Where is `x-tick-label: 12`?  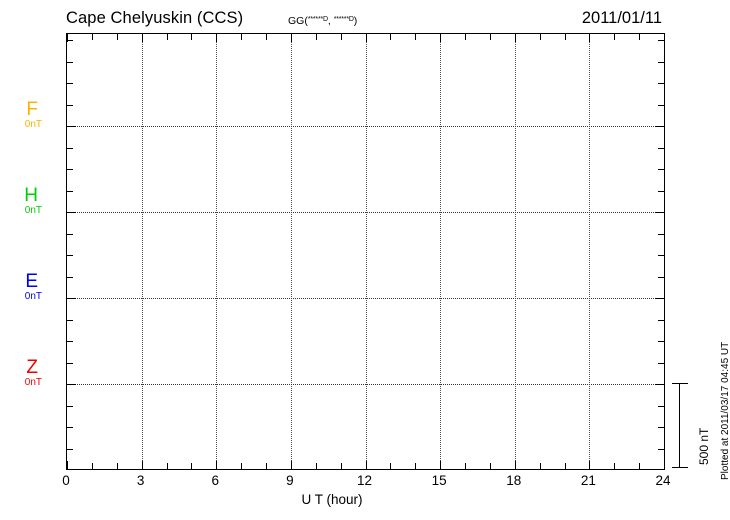 x-tick-label: 12 is located at coordinates (364, 480).